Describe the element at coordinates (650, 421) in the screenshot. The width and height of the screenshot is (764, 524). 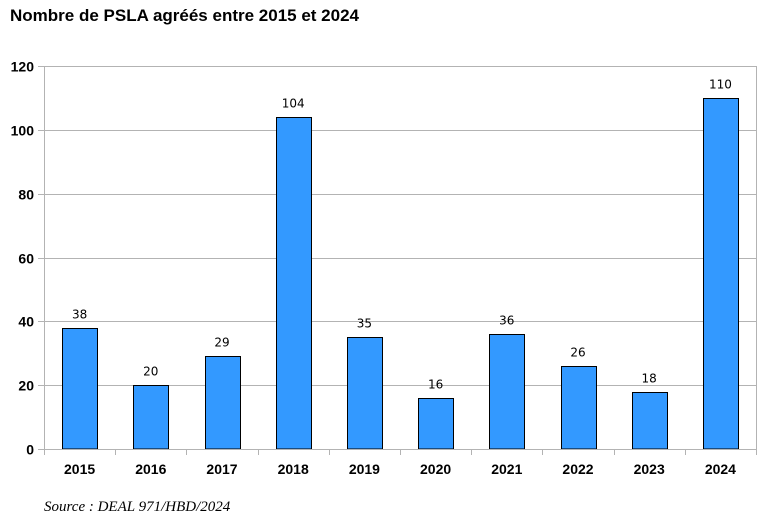
I see `bar-2023` at that location.